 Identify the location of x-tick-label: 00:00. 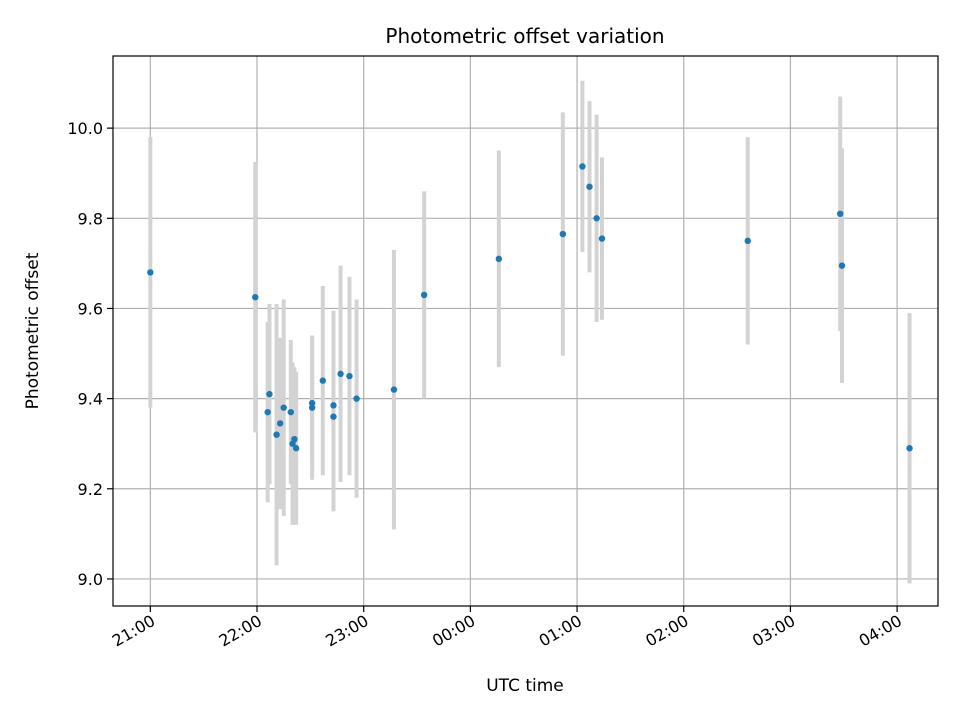
(453, 631).